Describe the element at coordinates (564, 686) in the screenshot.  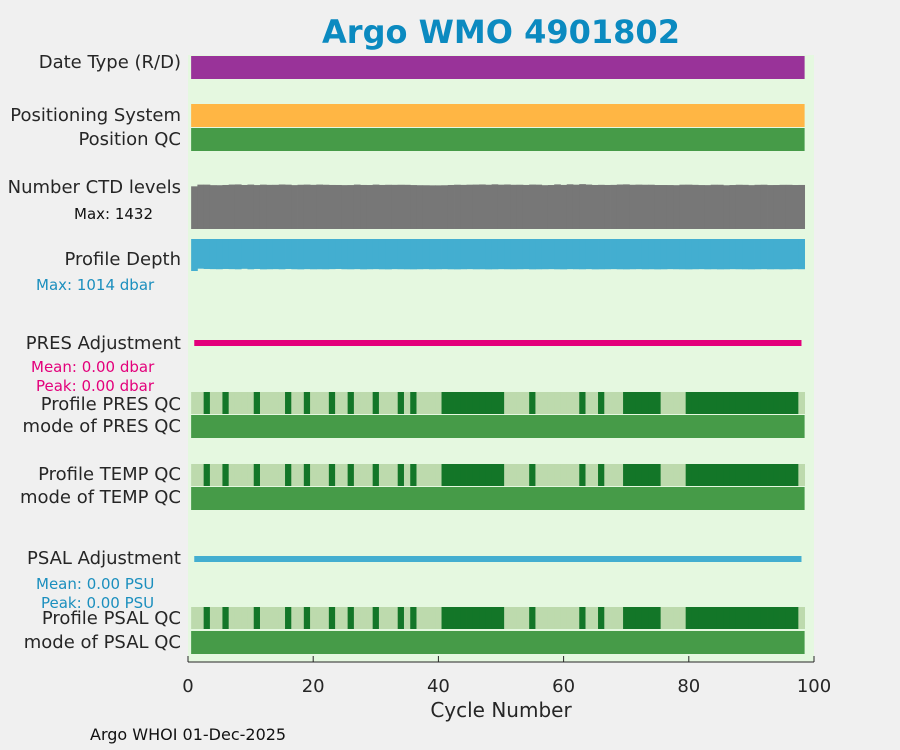
I see `x-tick-label: 60` at that location.